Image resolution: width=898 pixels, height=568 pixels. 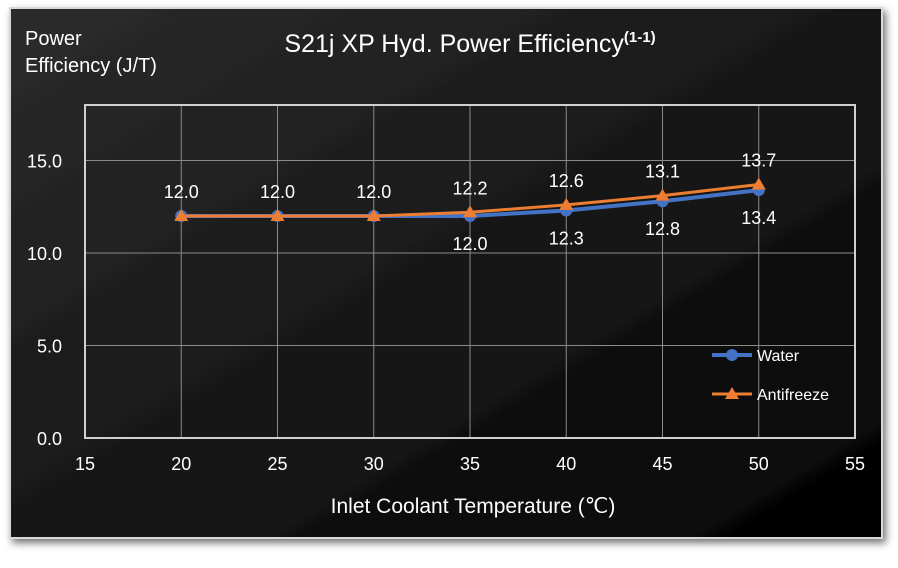 What do you see at coordinates (85, 464) in the screenshot?
I see `x-tick-label: 15` at bounding box center [85, 464].